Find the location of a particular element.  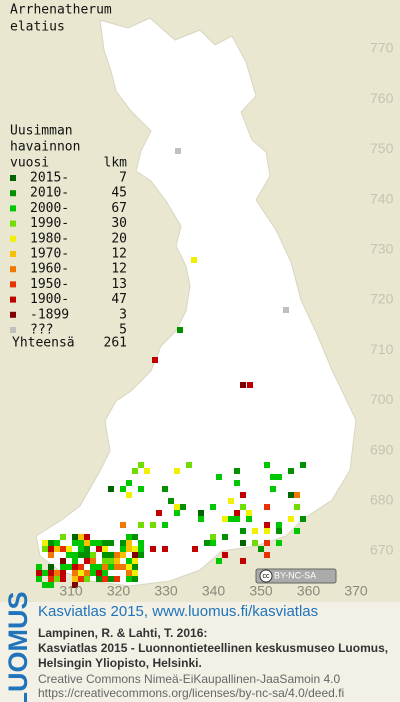

legend-count: 45 is located at coordinates (119, 193).